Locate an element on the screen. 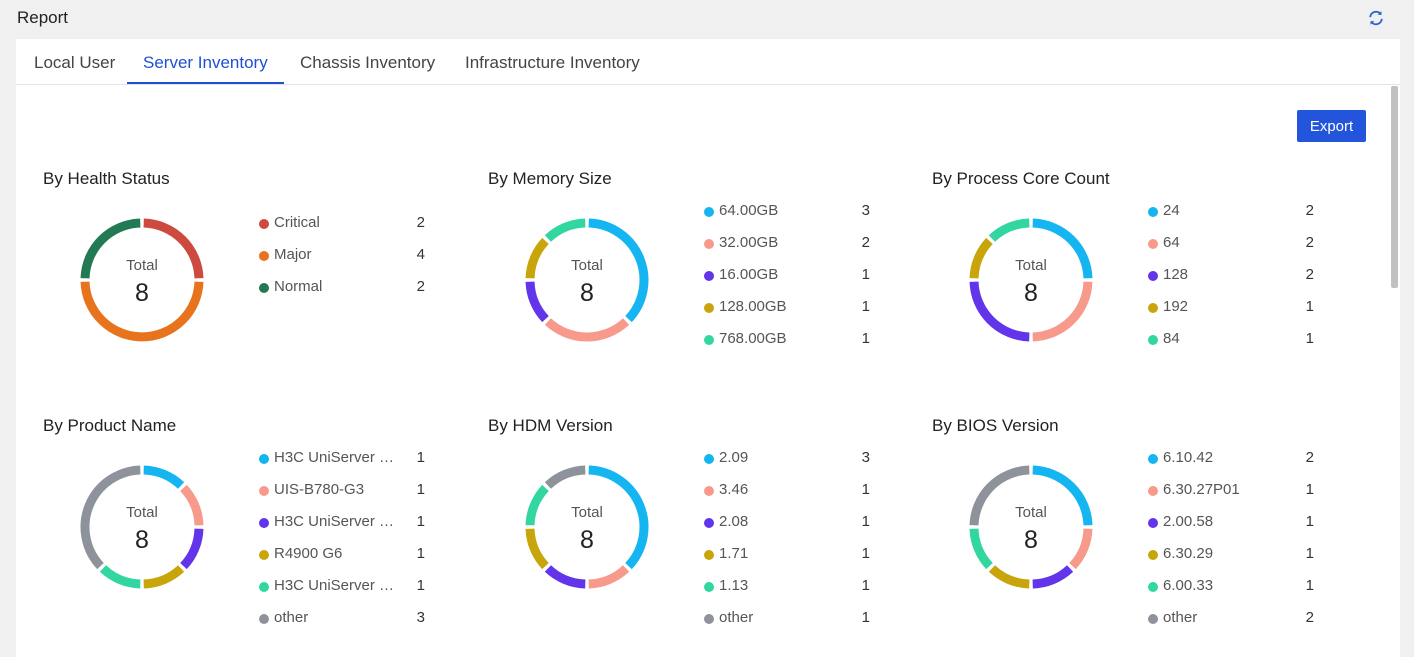 Image resolution: width=1414 pixels, height=657 pixels. donut-chart: Total 8 is located at coordinates (1031, 527).